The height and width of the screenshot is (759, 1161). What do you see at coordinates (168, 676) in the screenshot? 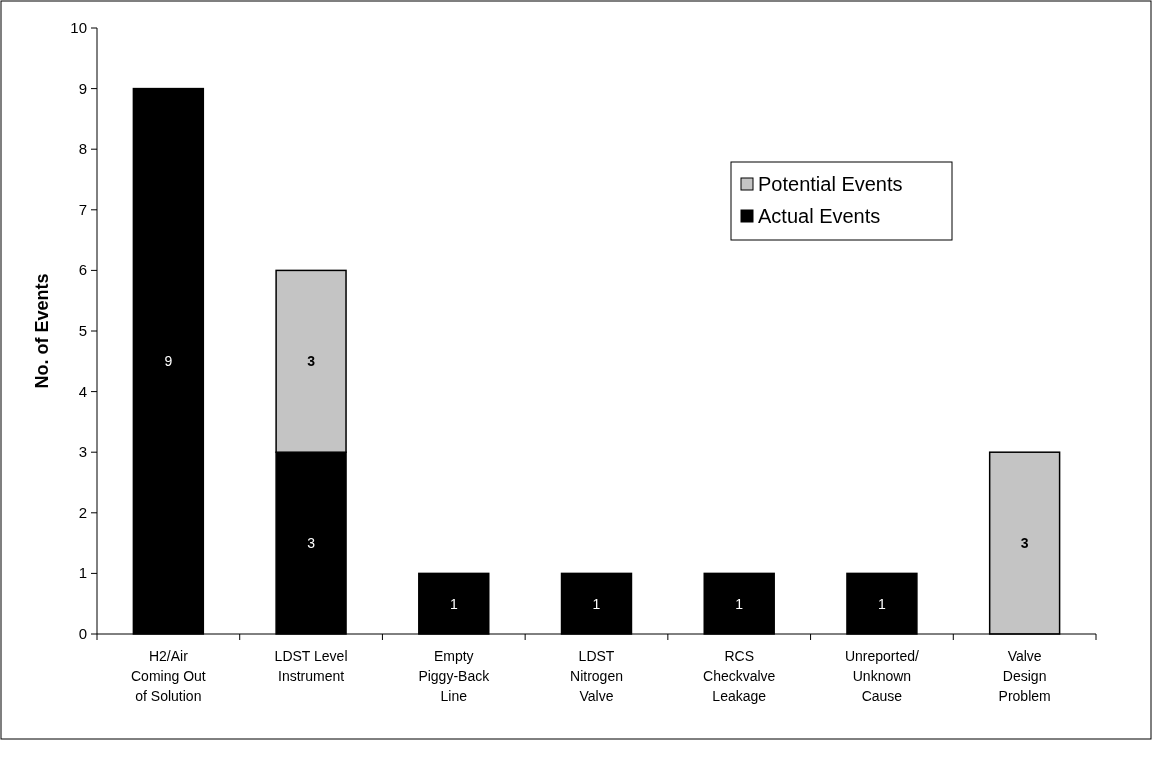
I see `x-tick-label: H2/Air Coming Out of Solution` at bounding box center [168, 676].